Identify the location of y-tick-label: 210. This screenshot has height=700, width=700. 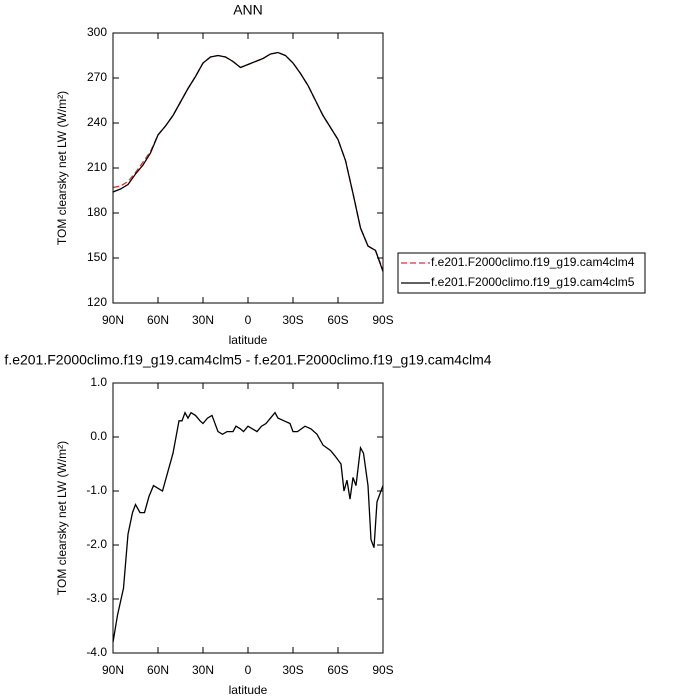
(97, 167).